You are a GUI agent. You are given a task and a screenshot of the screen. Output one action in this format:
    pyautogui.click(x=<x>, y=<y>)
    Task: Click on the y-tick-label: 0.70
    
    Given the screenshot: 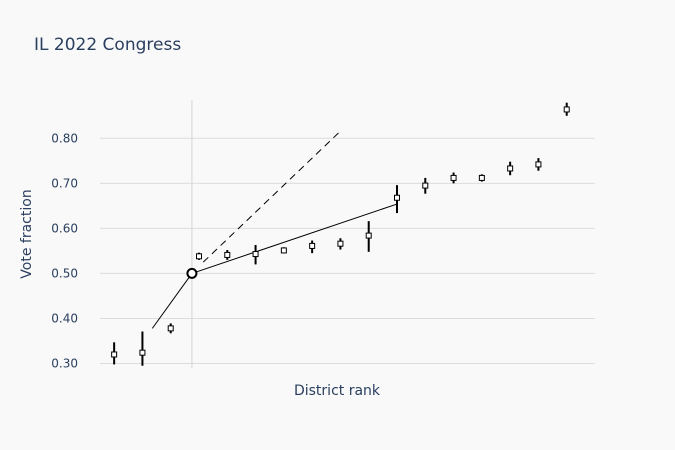 What is the action you would take?
    pyautogui.click(x=64, y=183)
    